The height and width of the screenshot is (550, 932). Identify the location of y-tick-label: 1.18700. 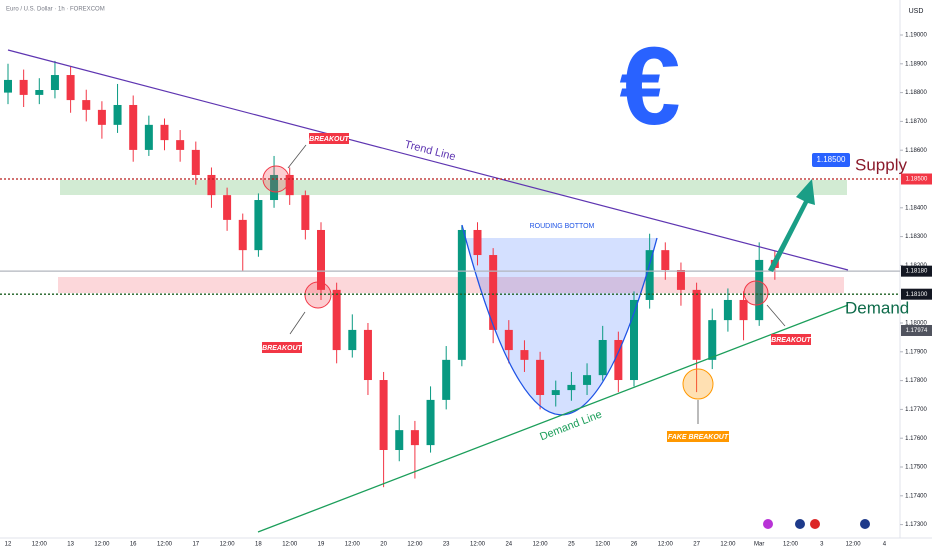
(916, 122).